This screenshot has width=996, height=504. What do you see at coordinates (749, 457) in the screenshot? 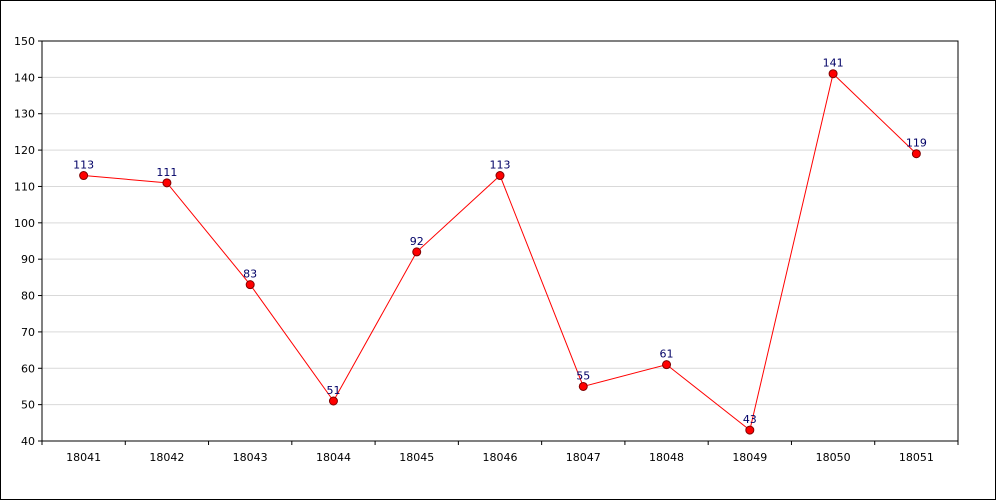
I see `x-tick-label: 18049` at bounding box center [749, 457].